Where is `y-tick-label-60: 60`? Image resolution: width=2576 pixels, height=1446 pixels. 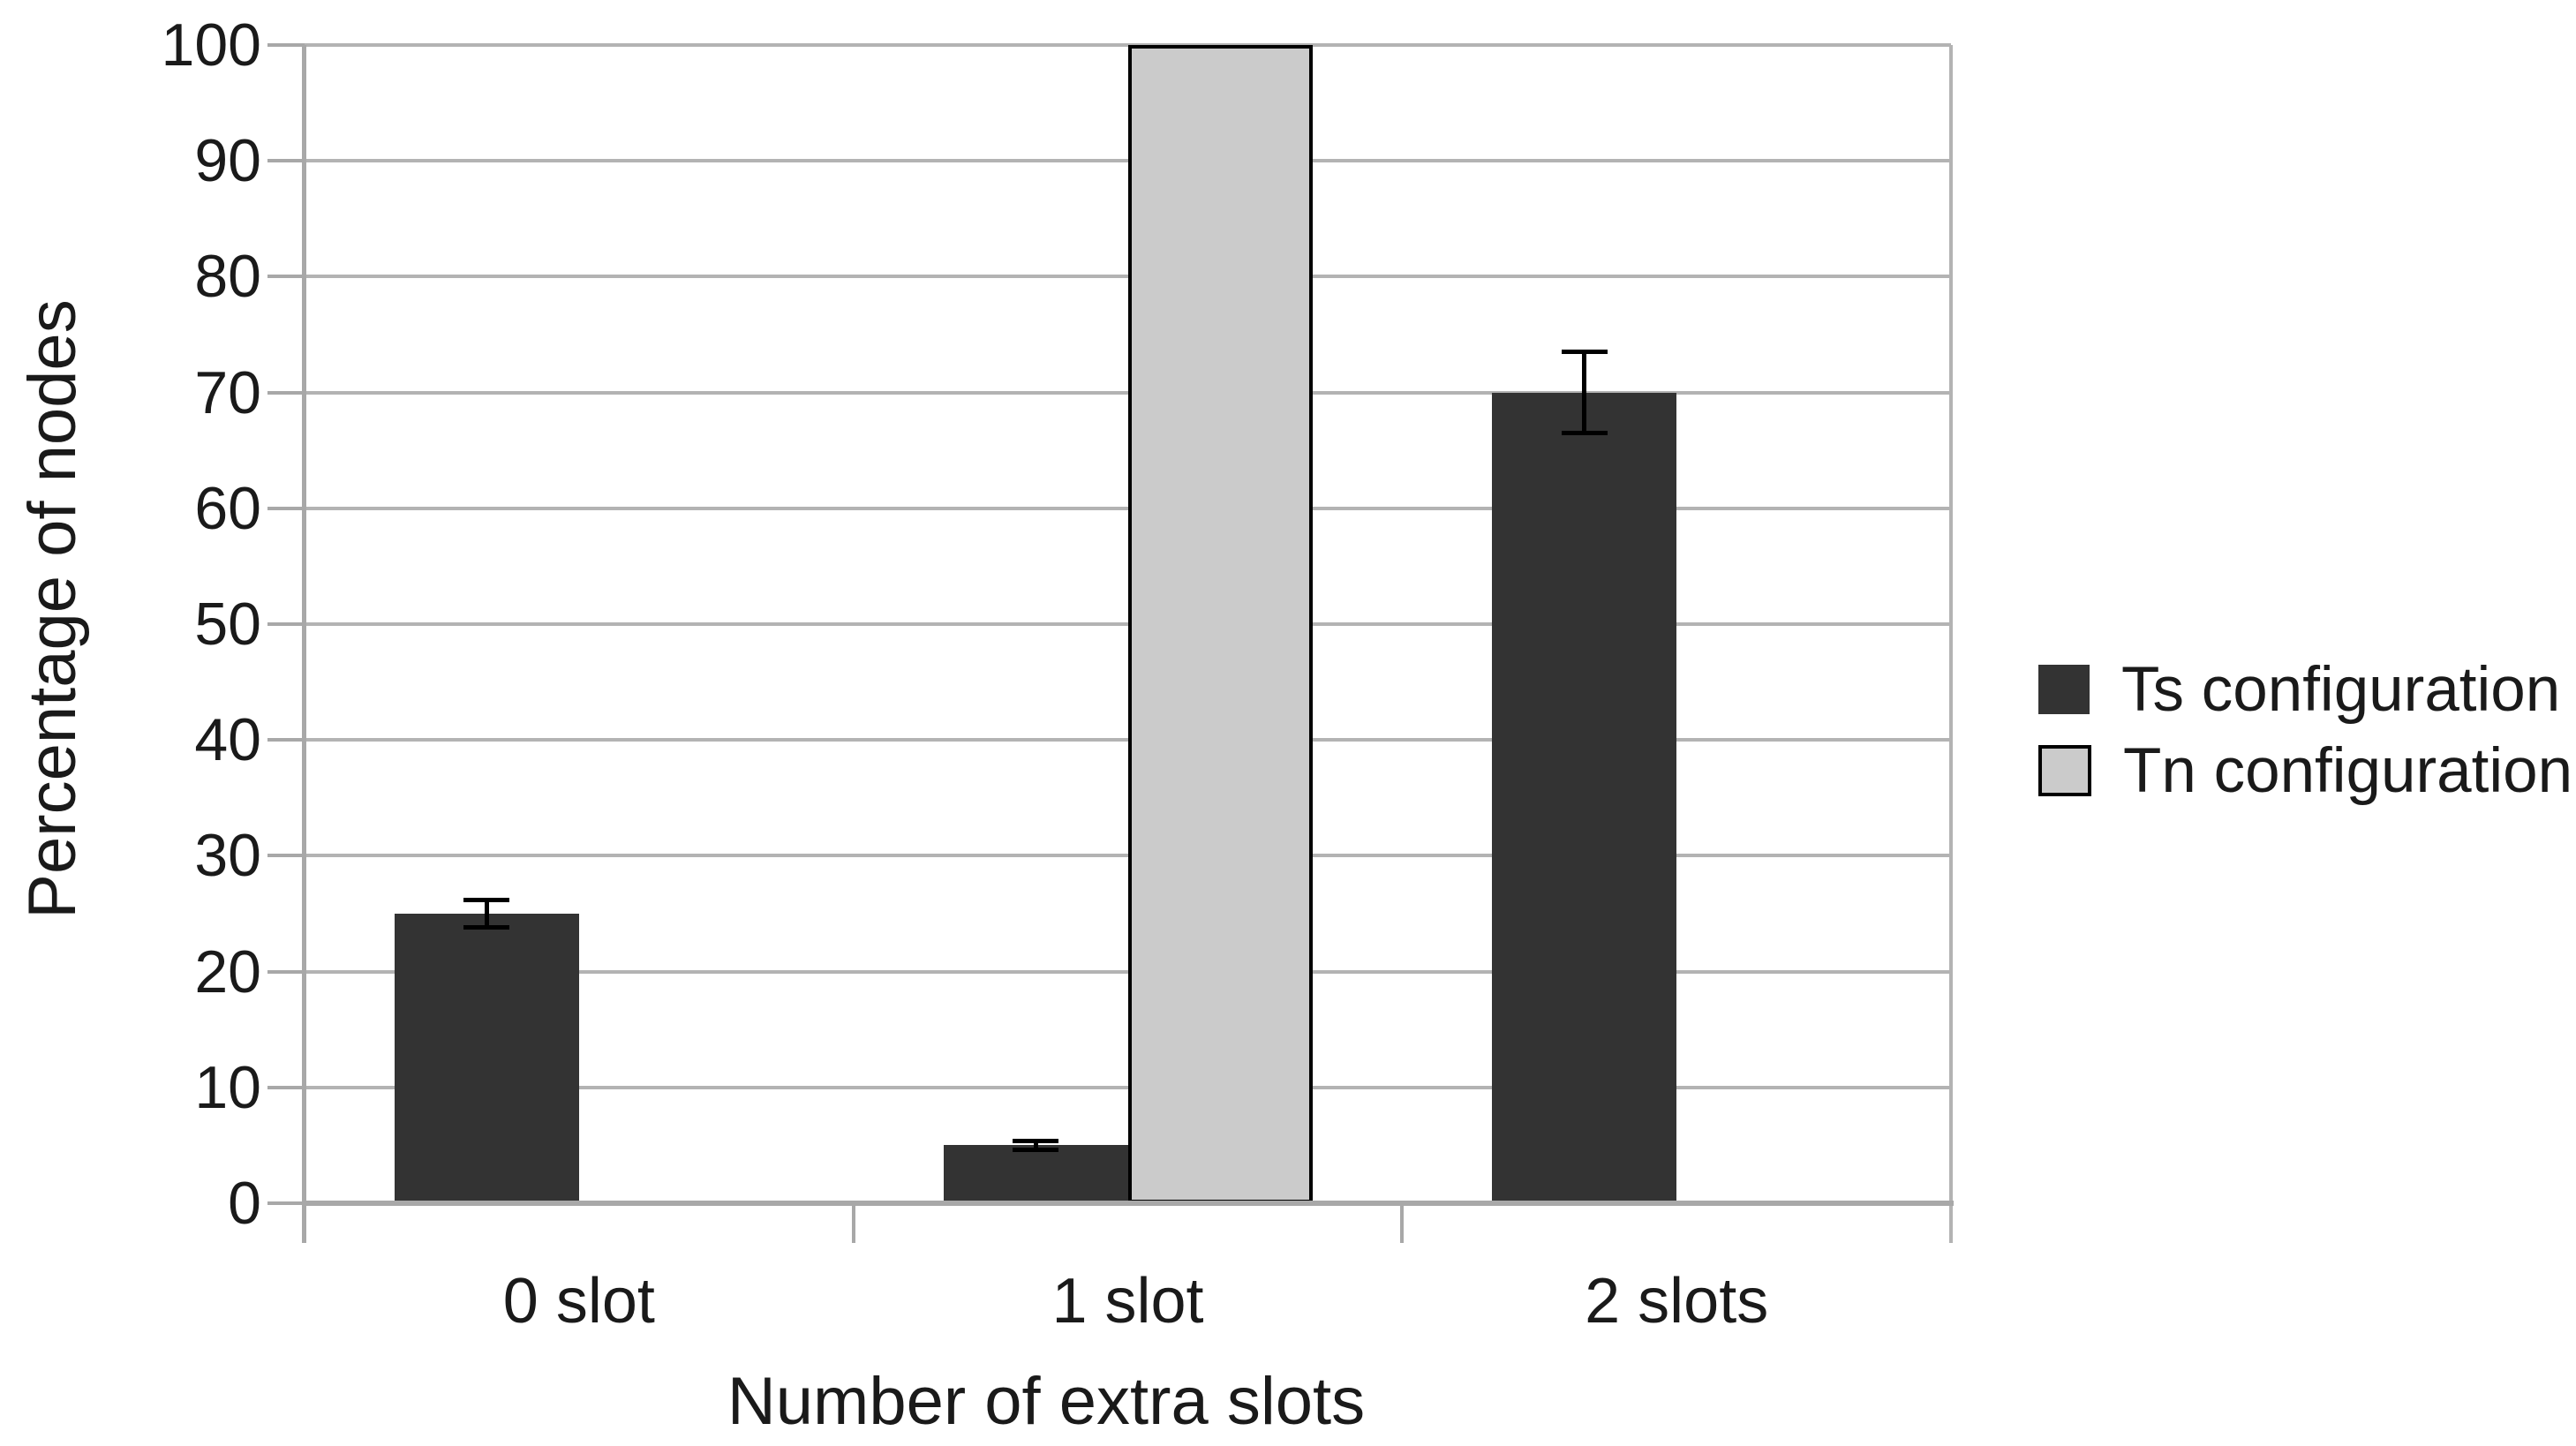 y-tick-label-60: 60 is located at coordinates (228, 508).